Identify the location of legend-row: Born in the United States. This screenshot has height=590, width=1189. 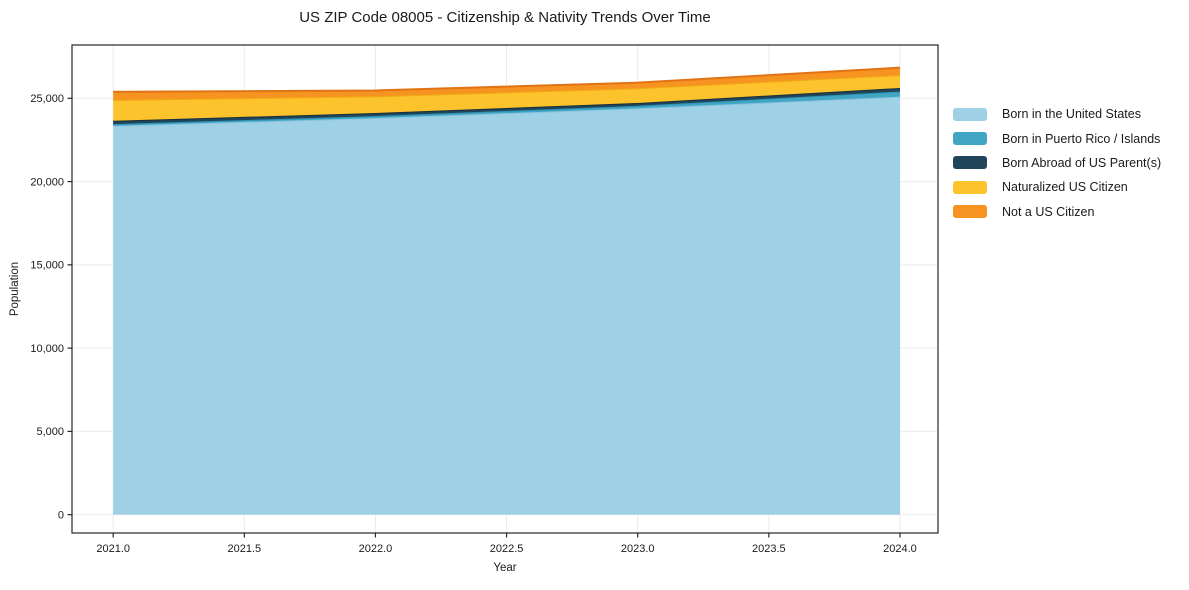
(1057, 114).